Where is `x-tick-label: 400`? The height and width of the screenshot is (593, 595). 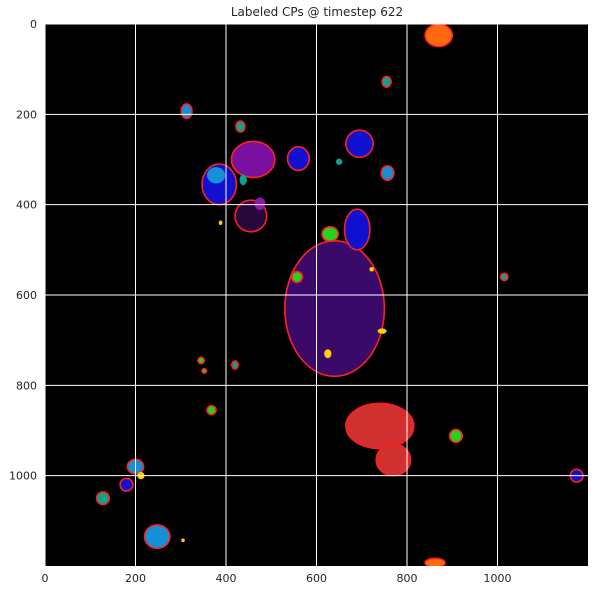
x-tick-label: 400 is located at coordinates (226, 578).